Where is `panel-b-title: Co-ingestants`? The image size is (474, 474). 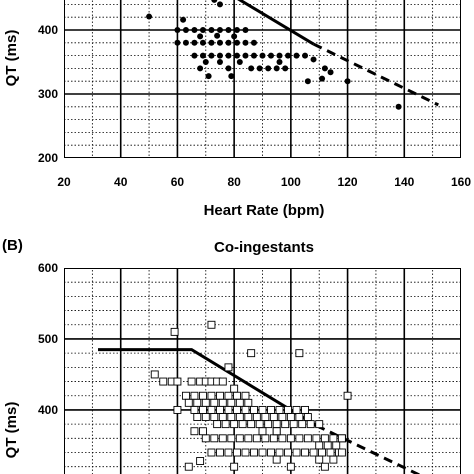 panel-b-title: Co-ingestants is located at coordinates (264, 247).